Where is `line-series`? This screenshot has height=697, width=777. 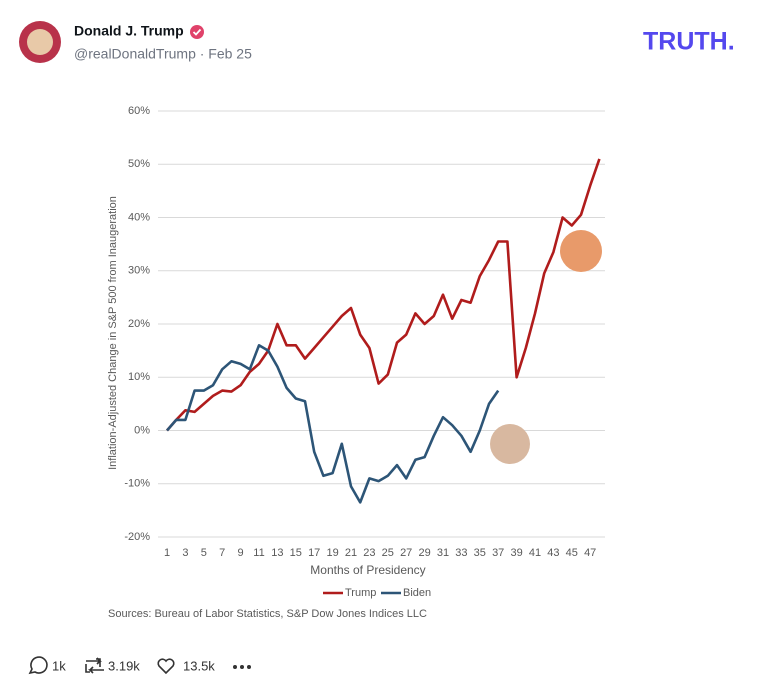
line-series is located at coordinates (333, 424).